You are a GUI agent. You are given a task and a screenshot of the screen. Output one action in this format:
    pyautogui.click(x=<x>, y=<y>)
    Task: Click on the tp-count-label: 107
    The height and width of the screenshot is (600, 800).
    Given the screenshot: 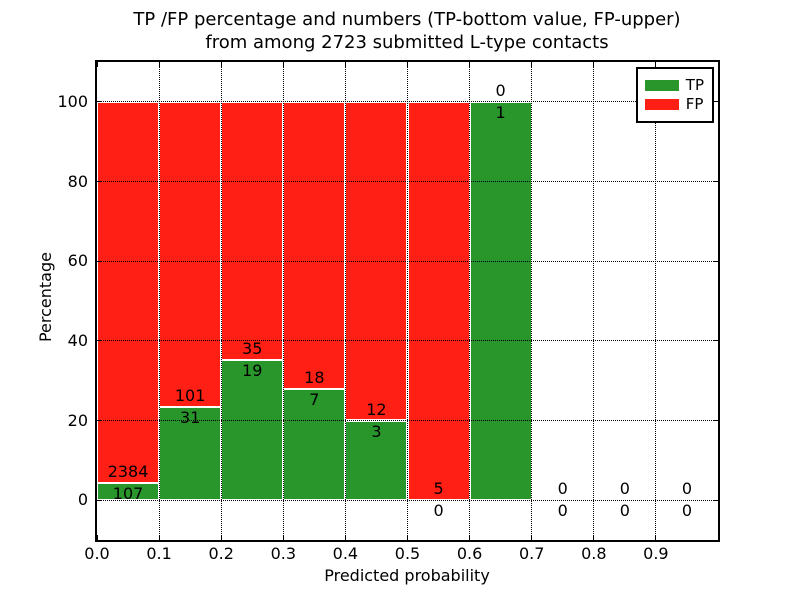 What is the action you would take?
    pyautogui.click(x=128, y=494)
    